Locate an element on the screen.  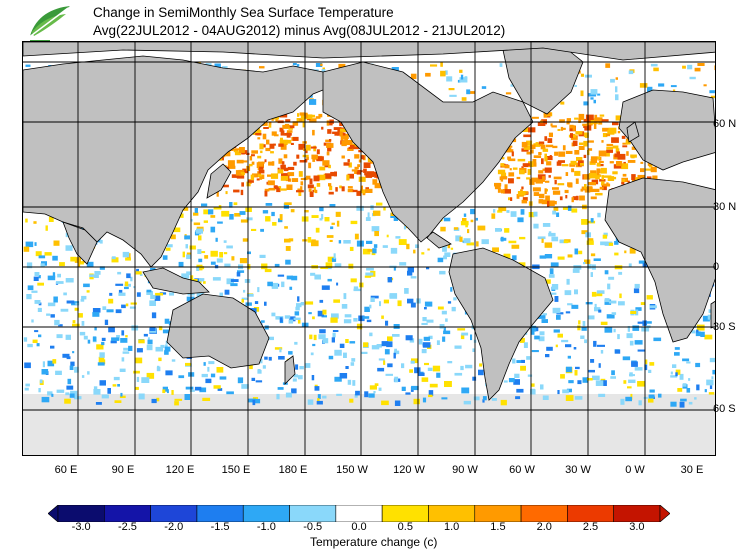
colorbar-min-arrow is located at coordinates (53, 513).